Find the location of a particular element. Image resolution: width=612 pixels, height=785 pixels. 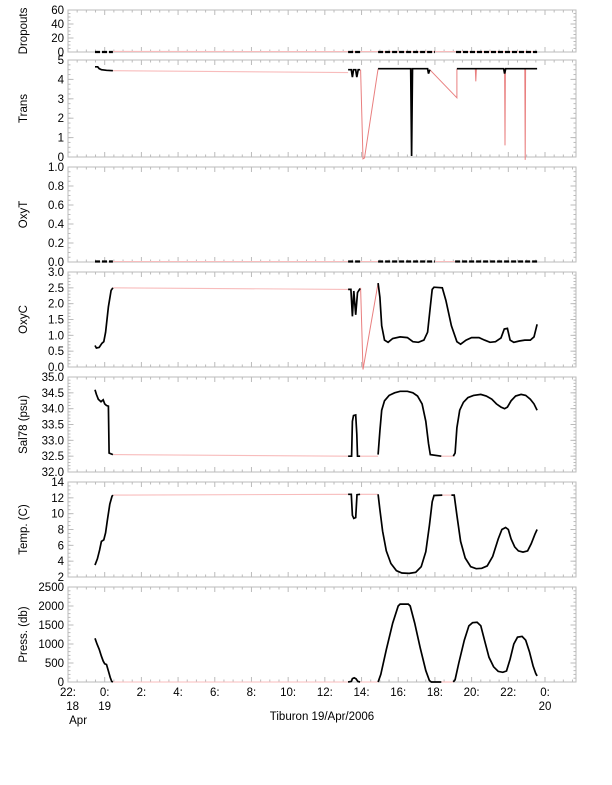

y-axis-title: Dropouts is located at coordinates (24, 30).